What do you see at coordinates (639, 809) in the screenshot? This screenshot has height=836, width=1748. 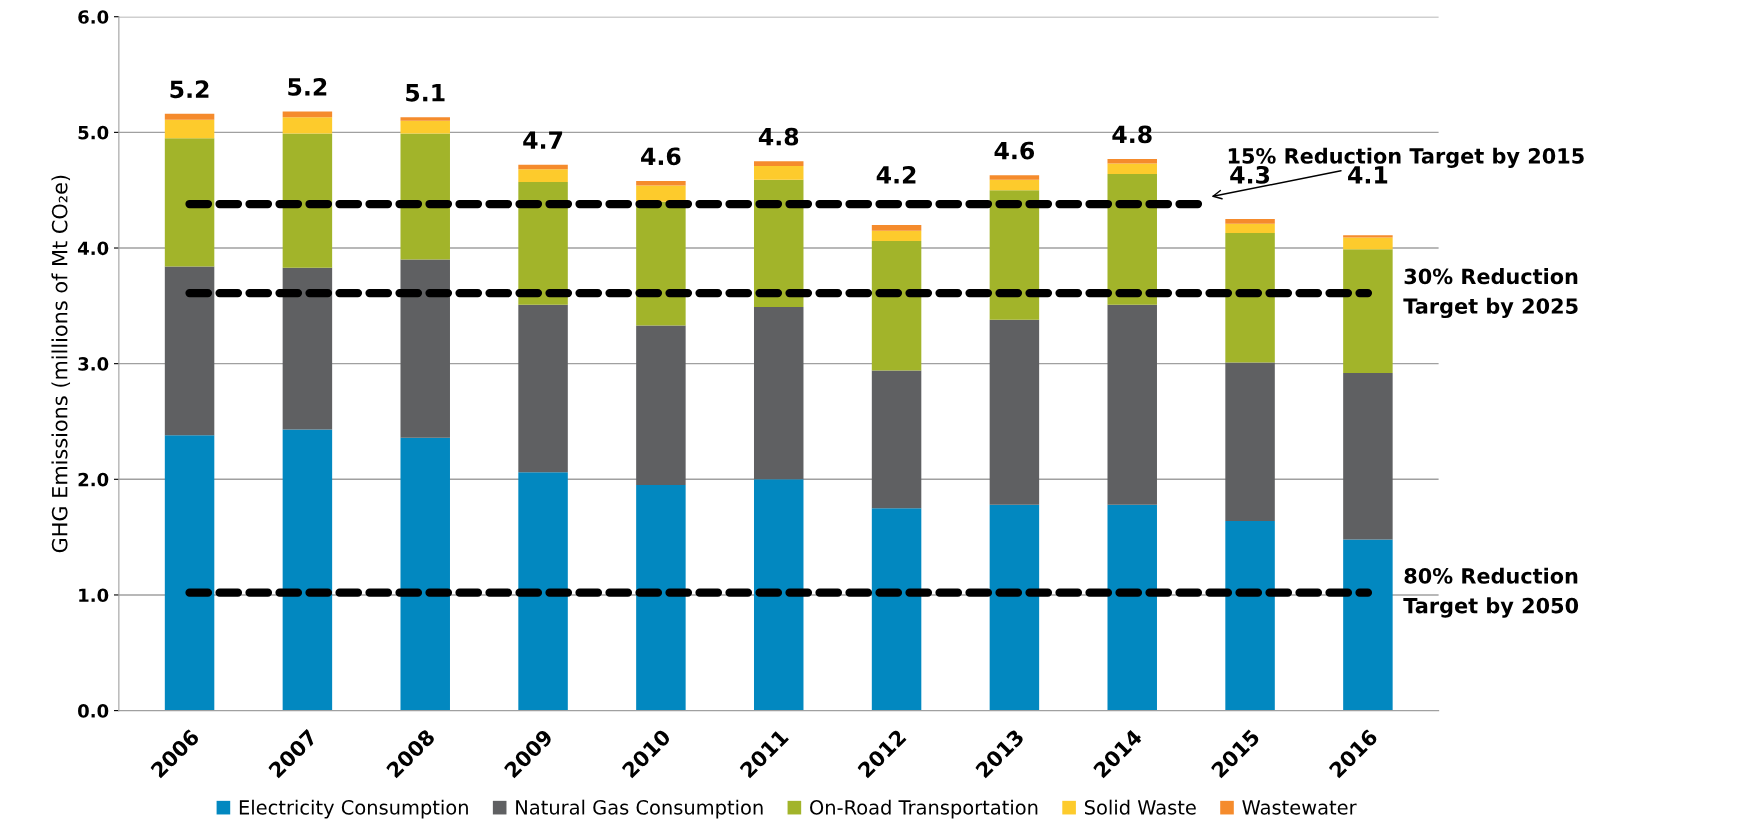 I see `legend-label: Natural Gas Consumption` at bounding box center [639, 809].